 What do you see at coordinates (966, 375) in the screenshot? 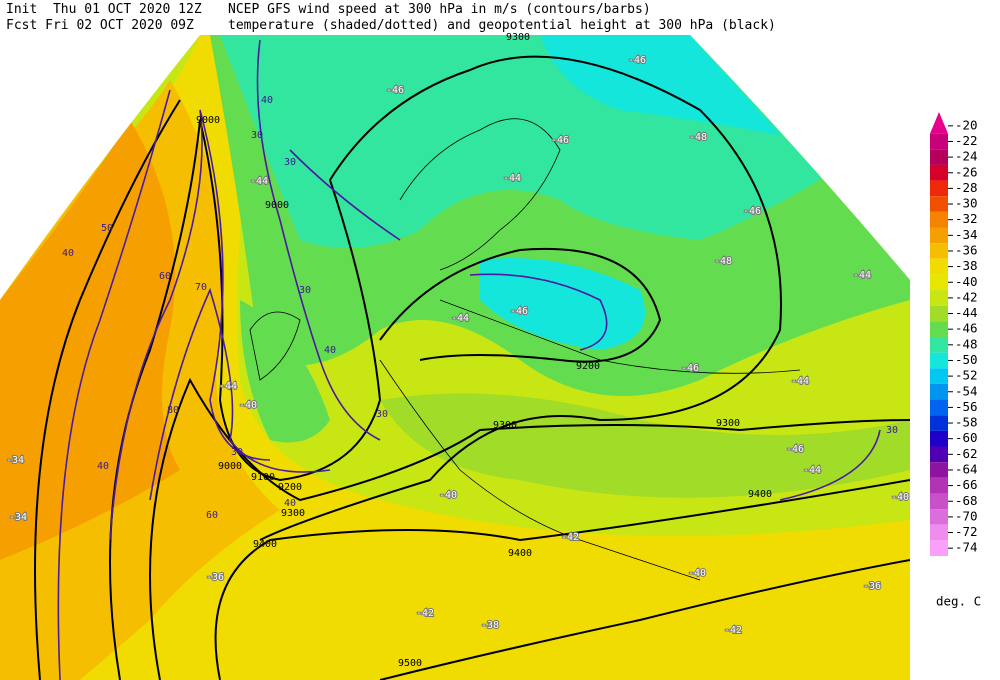
I see `colorbar-label: -52` at bounding box center [966, 375].